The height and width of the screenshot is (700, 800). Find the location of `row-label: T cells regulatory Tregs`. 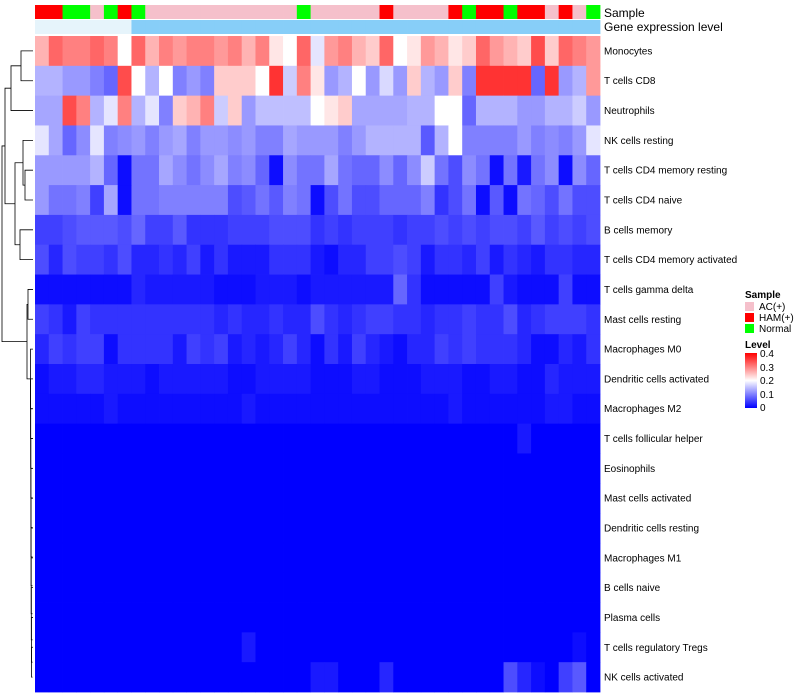

row-label: T cells regulatory Tregs is located at coordinates (656, 648).